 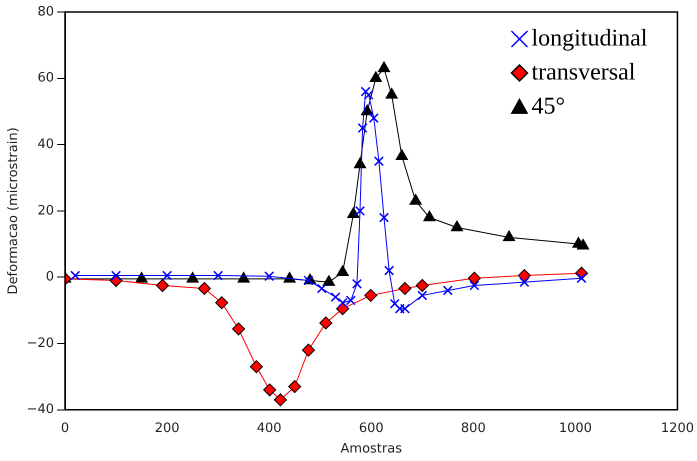 I want to click on x-tick-label: 1000, so click(x=575, y=428).